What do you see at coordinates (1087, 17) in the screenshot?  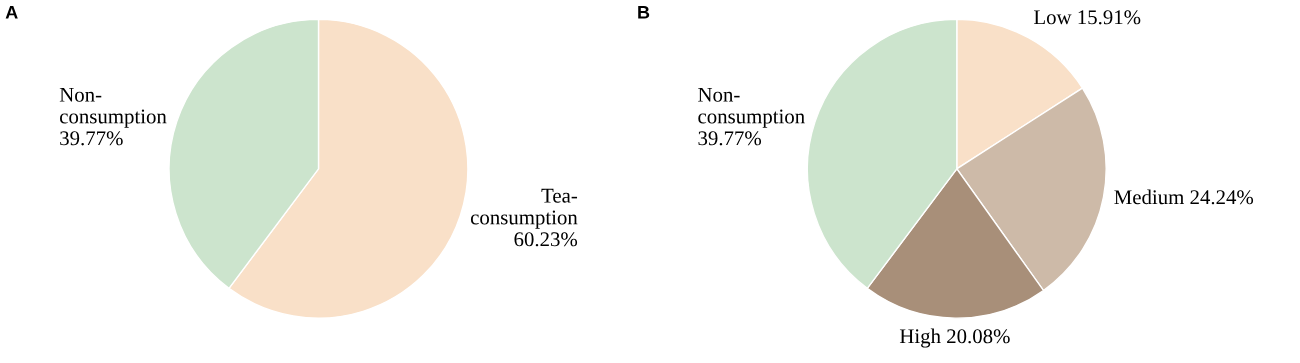 I see `slice-label: Low 15.91%` at bounding box center [1087, 17].